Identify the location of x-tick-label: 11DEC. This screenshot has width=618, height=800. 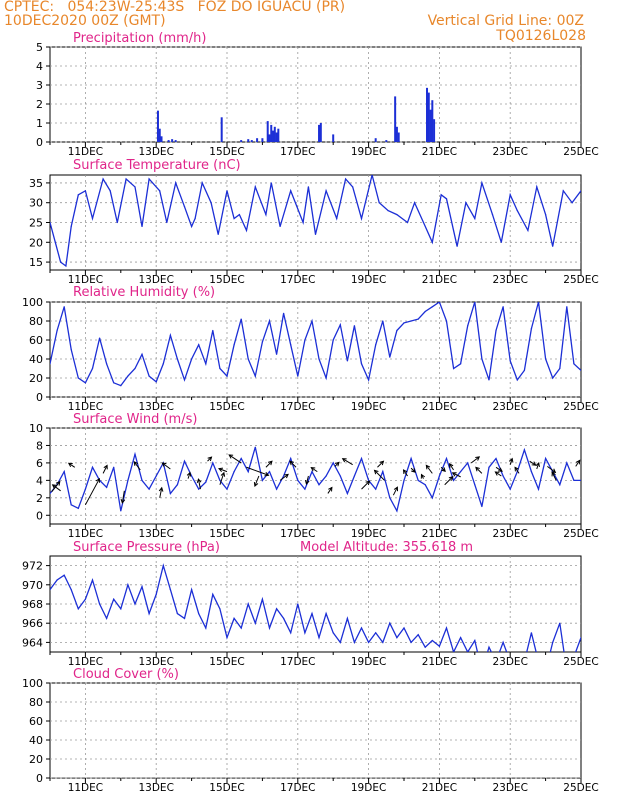
(85, 788).